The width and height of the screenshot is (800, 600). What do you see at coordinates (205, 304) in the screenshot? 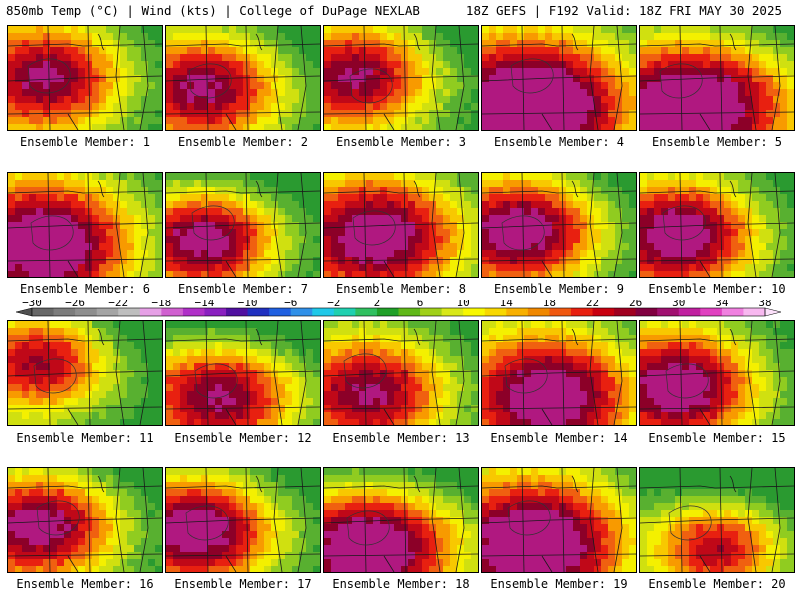
I see `colorbar-tick-label: −14` at bounding box center [205, 304].